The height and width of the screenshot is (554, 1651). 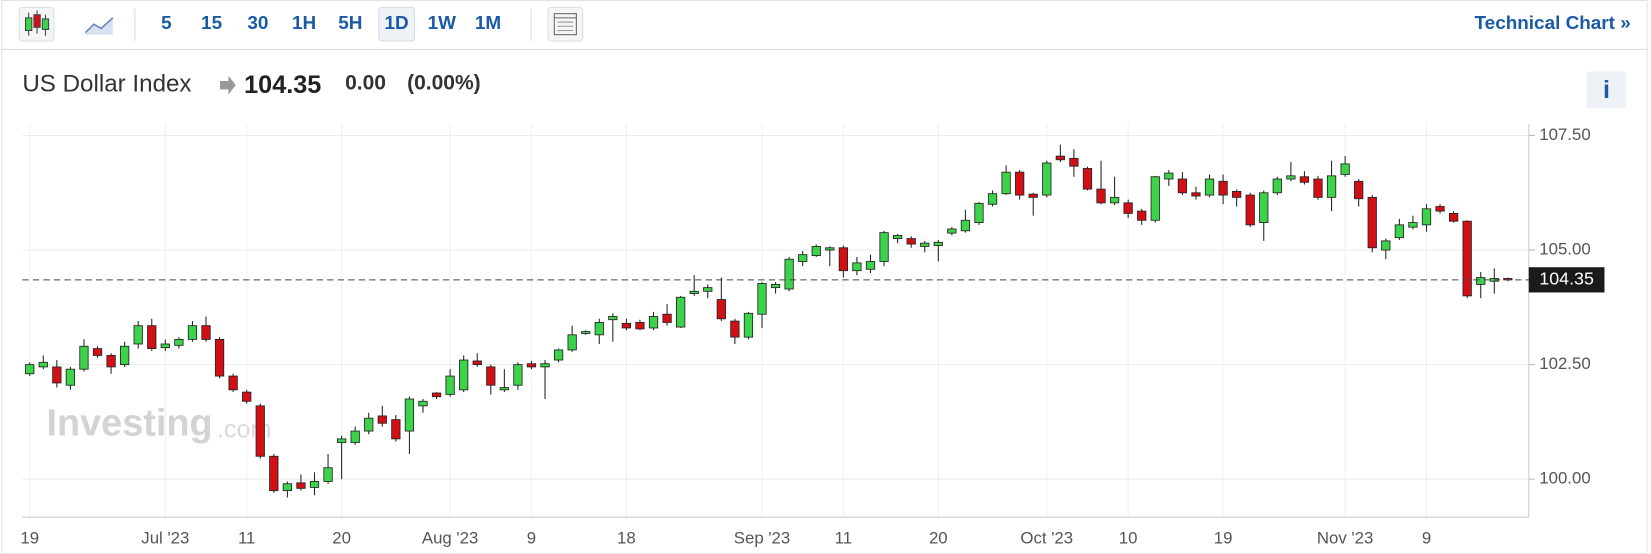 I want to click on x-tick-label: 19, so click(x=29, y=538).